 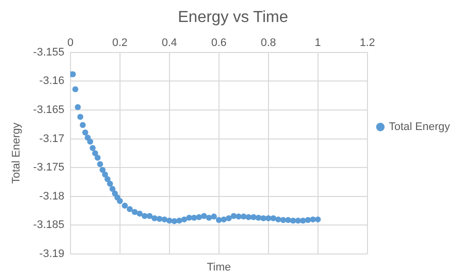 What do you see at coordinates (48, 110) in the screenshot?
I see `y-tick-label: -3.165` at bounding box center [48, 110].